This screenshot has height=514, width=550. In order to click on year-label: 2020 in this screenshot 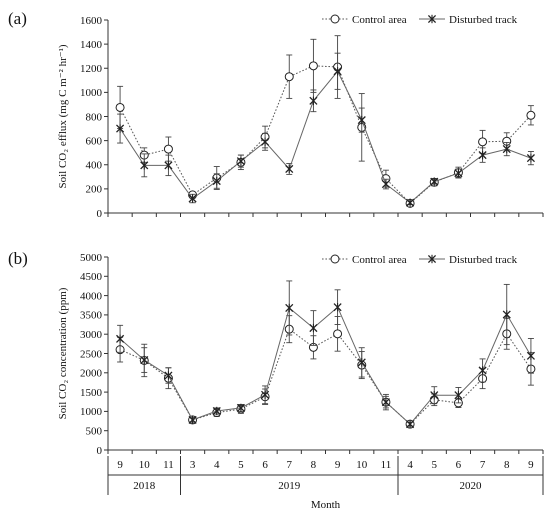, I will do `click(471, 486)`.